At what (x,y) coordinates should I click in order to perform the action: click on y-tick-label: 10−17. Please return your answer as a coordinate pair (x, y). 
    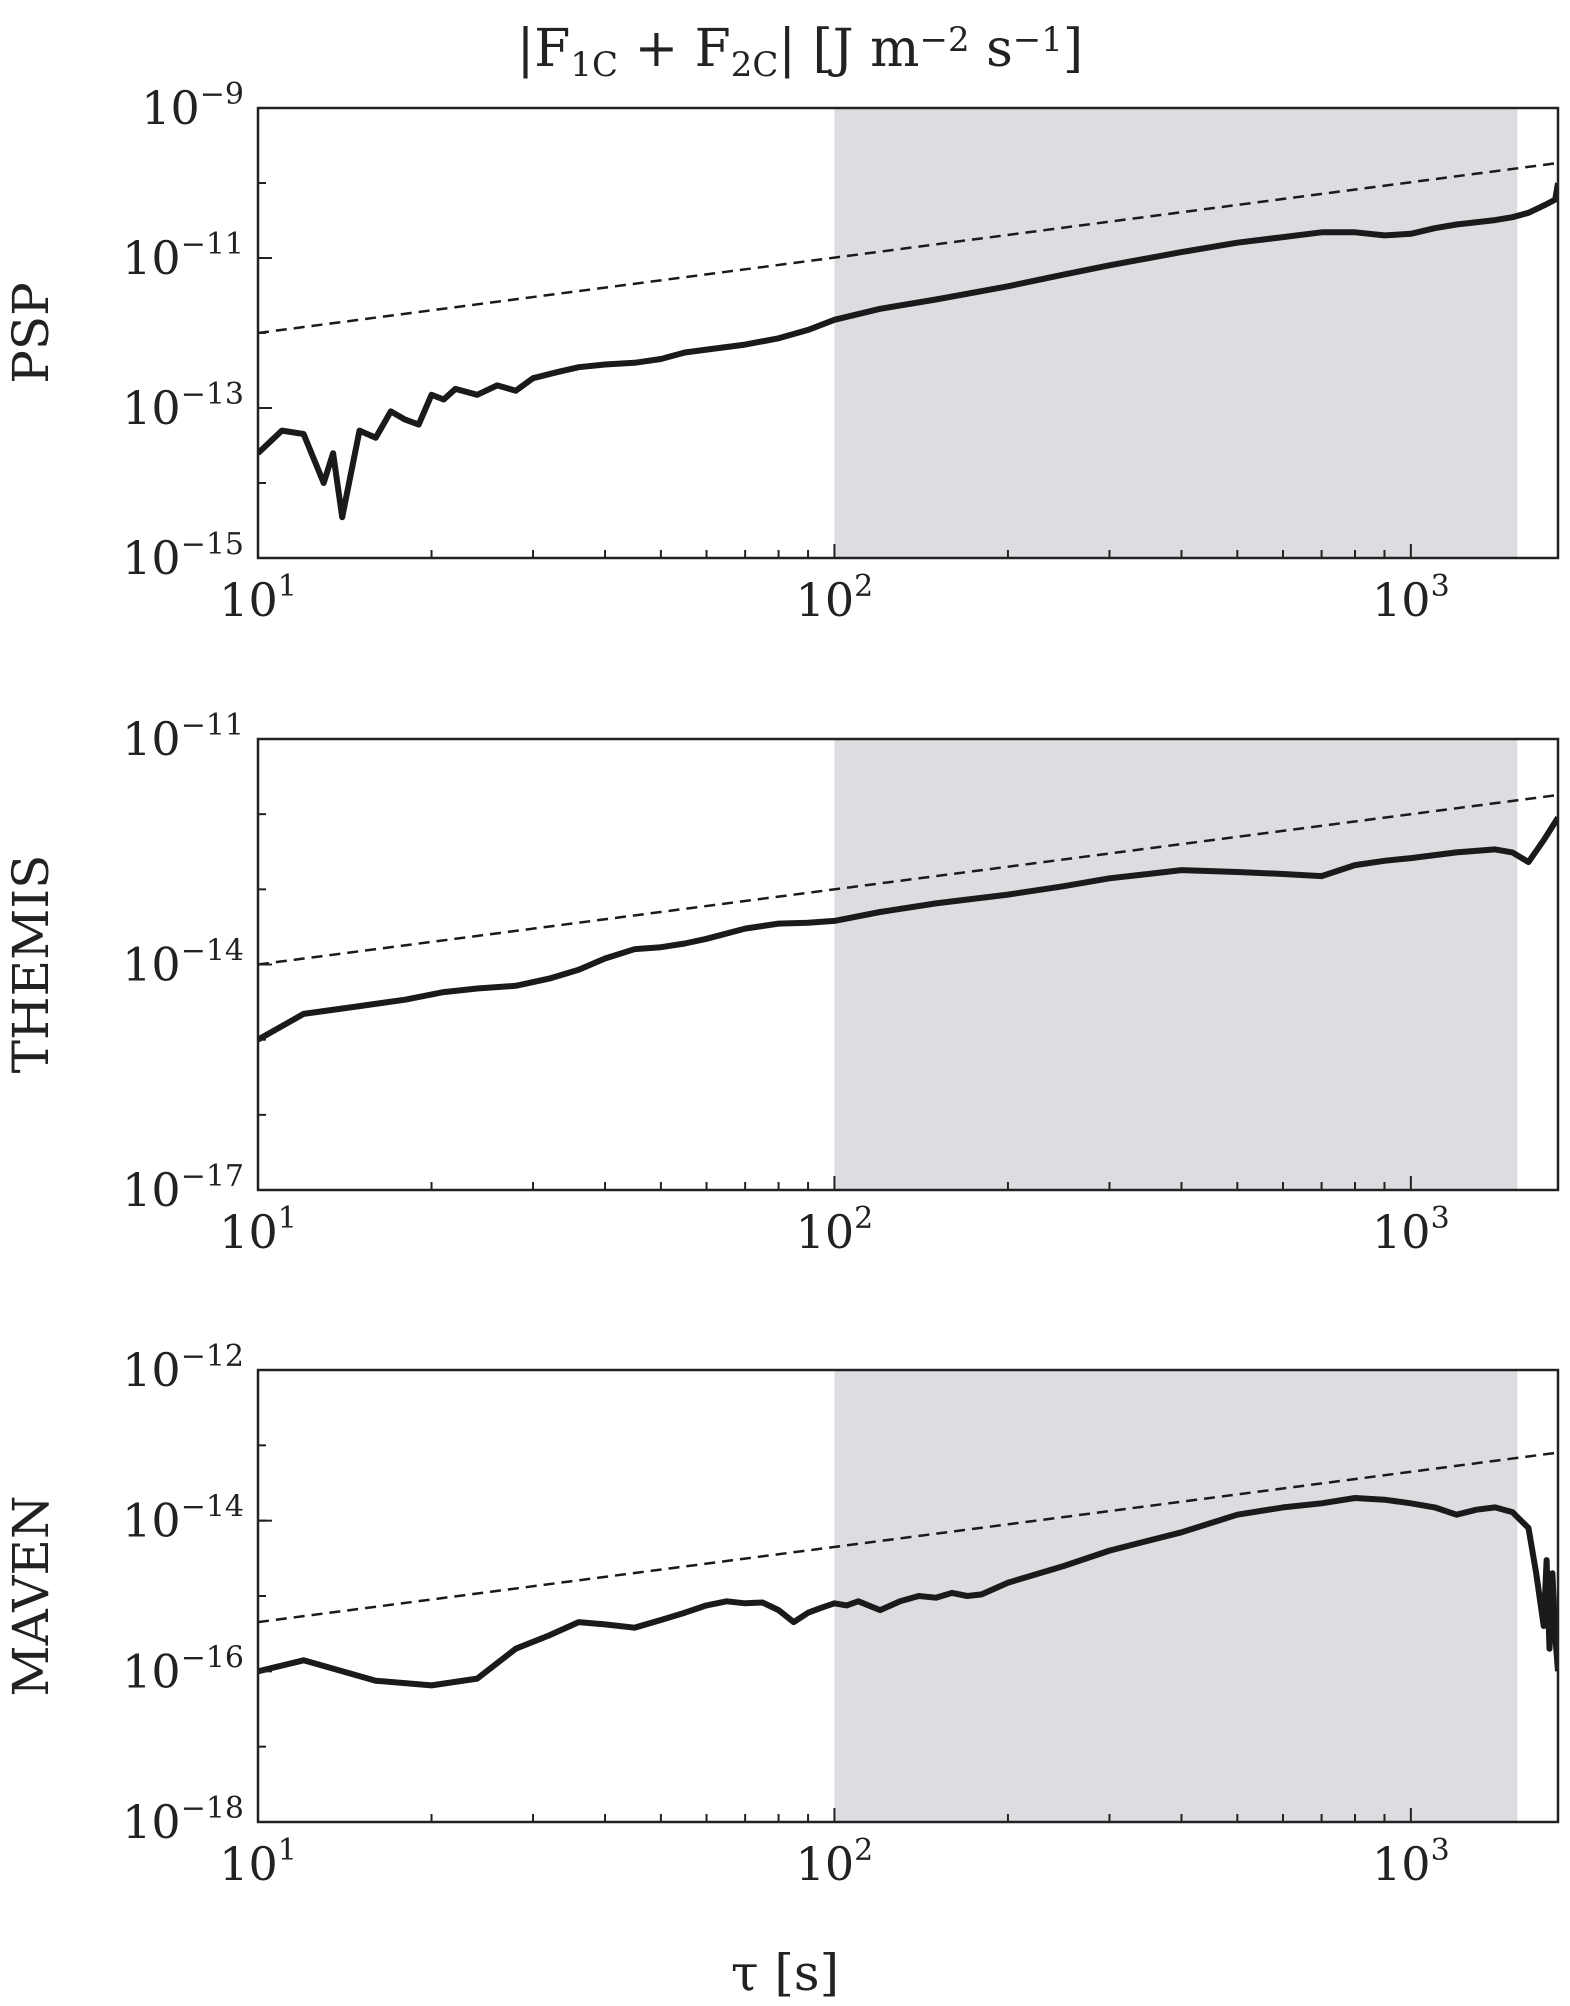
    Looking at the image, I should click on (183, 1188).